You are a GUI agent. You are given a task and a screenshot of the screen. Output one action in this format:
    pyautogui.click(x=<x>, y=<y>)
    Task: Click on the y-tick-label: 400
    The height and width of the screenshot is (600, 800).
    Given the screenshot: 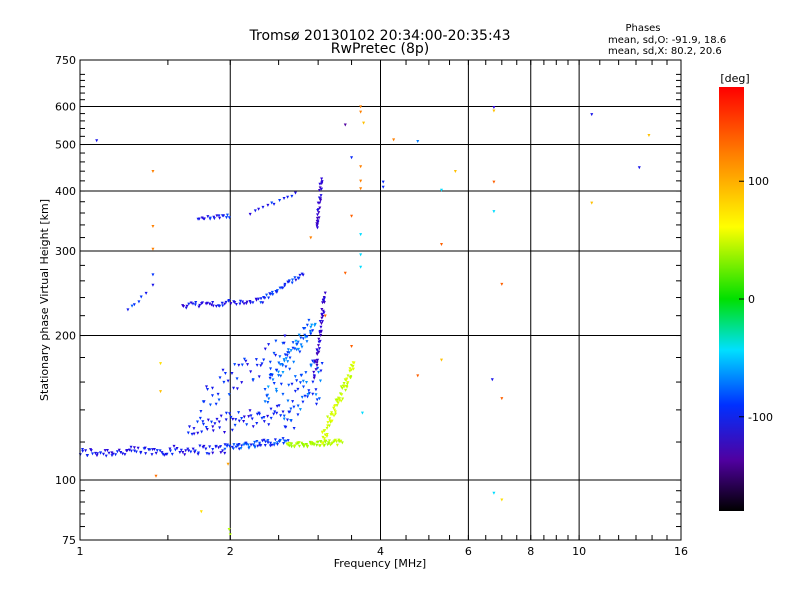 What is the action you would take?
    pyautogui.click(x=65, y=191)
    